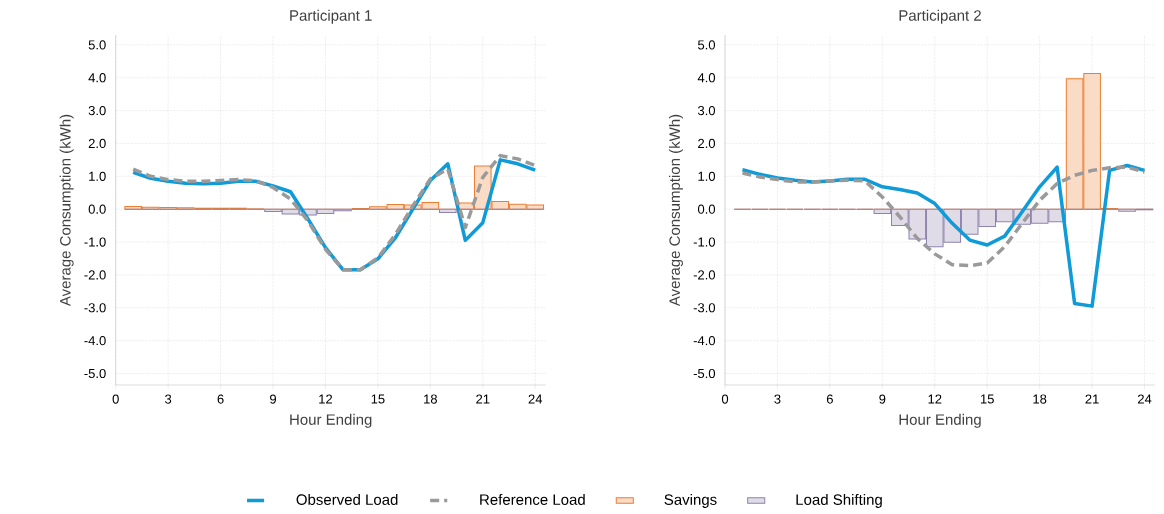 The image size is (1164, 514). Describe the element at coordinates (690, 500) in the screenshot. I see `legend-label: Savings` at that location.